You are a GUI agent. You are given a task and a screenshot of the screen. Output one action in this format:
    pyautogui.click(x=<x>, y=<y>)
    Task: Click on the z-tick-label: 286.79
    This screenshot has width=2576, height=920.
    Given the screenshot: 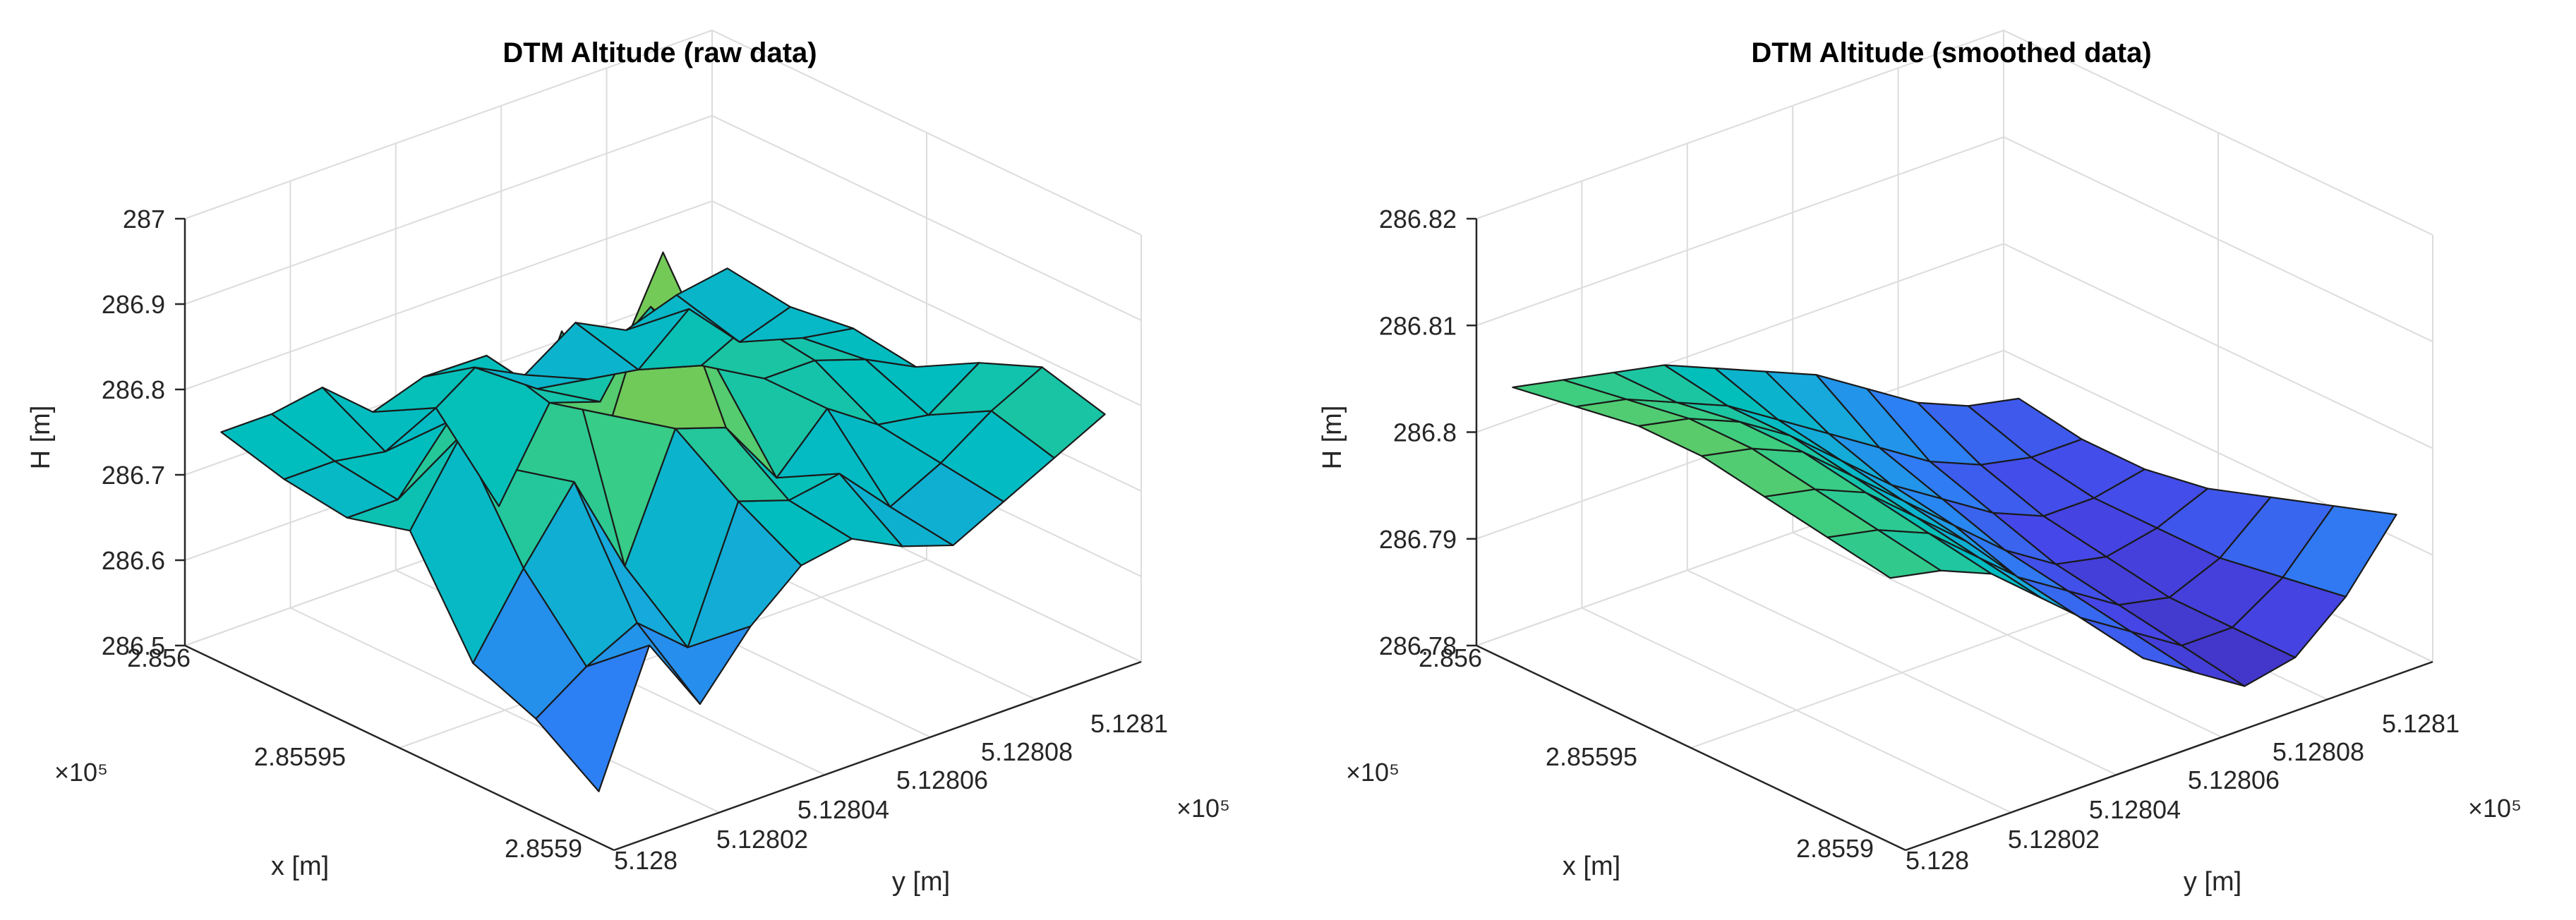 What is the action you would take?
    pyautogui.click(x=1418, y=540)
    